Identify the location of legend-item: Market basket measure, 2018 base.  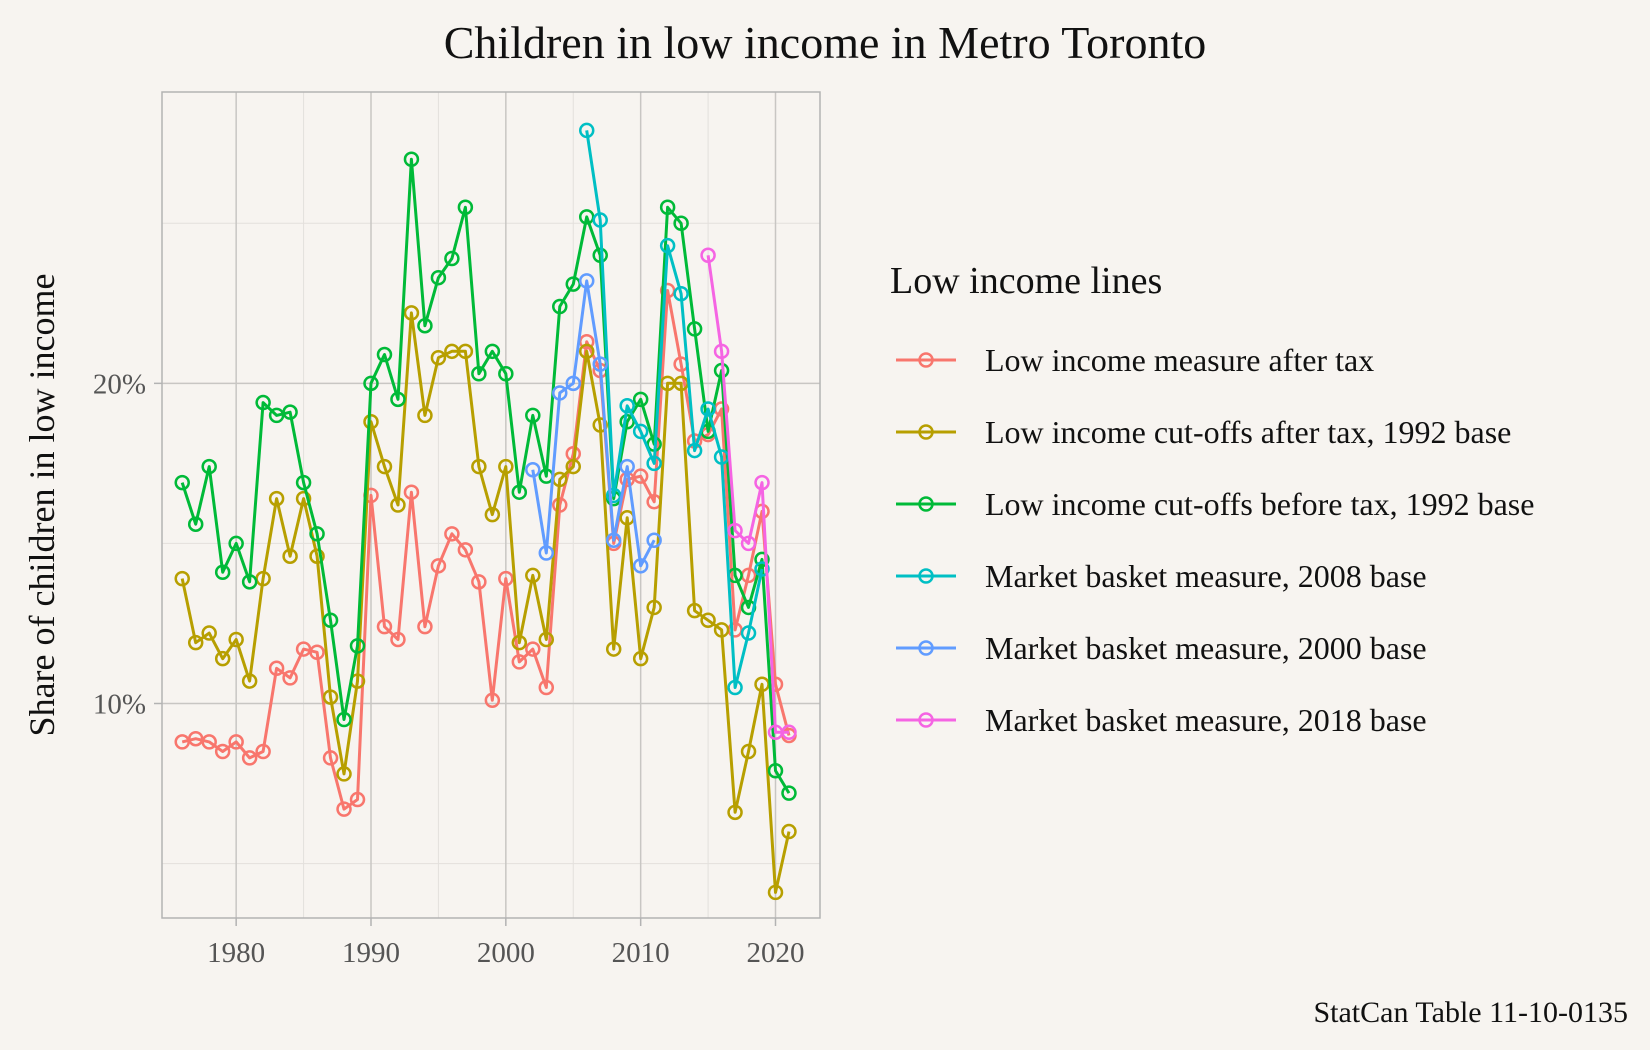
(1161, 720).